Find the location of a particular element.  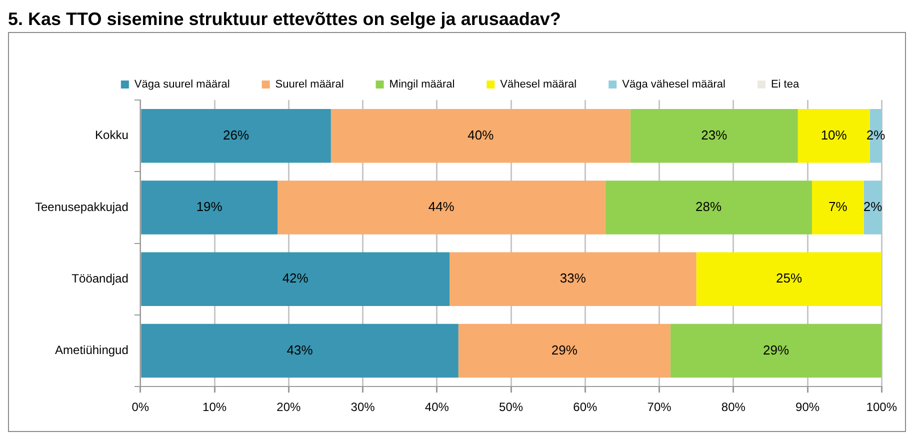

y-tick-label: Teenusepakkujad is located at coordinates (81, 207).